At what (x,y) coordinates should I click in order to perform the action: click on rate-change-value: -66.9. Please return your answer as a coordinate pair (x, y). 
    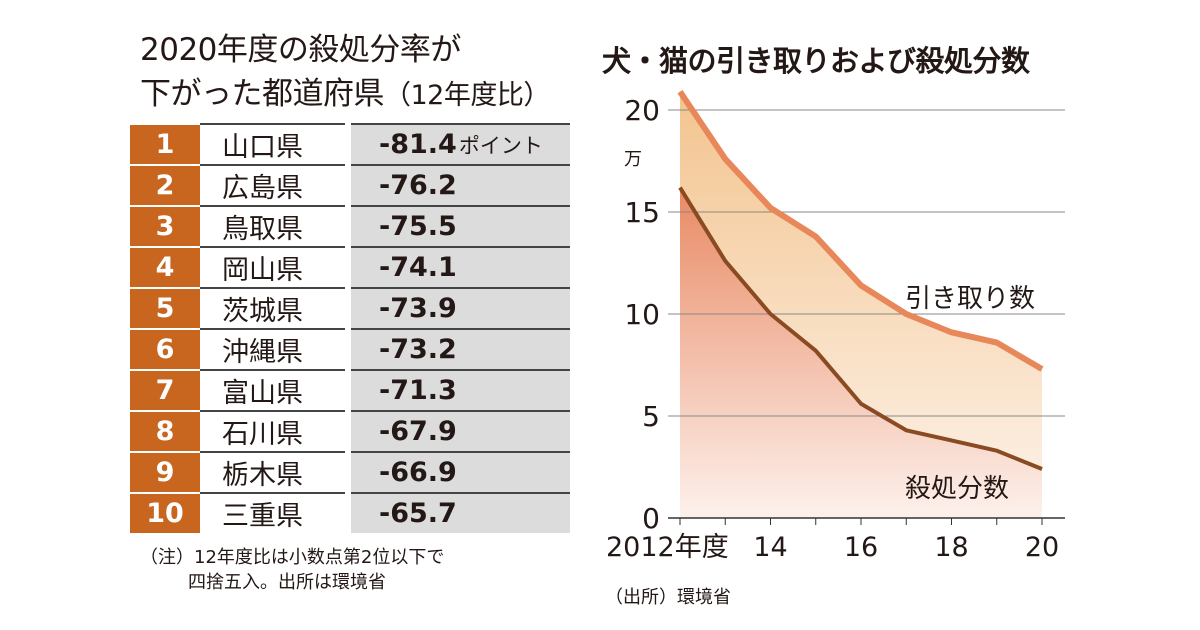
    Looking at the image, I should click on (460, 471).